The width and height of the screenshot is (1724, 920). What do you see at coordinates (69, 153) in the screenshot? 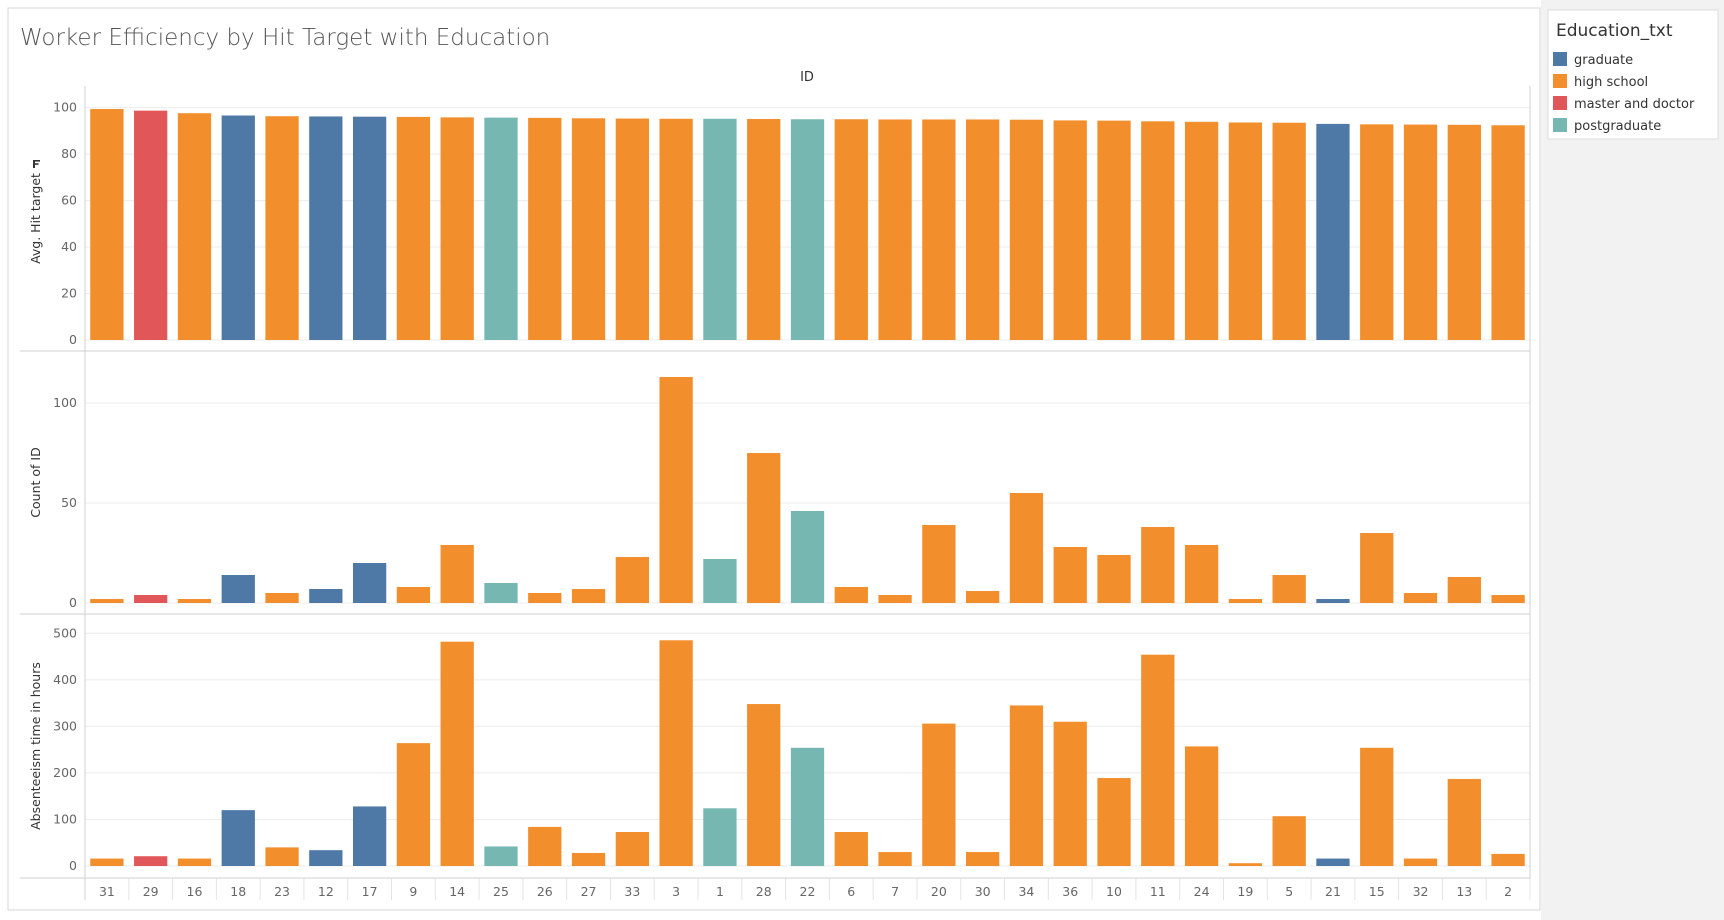
I see `y-tick-label: 80` at bounding box center [69, 153].